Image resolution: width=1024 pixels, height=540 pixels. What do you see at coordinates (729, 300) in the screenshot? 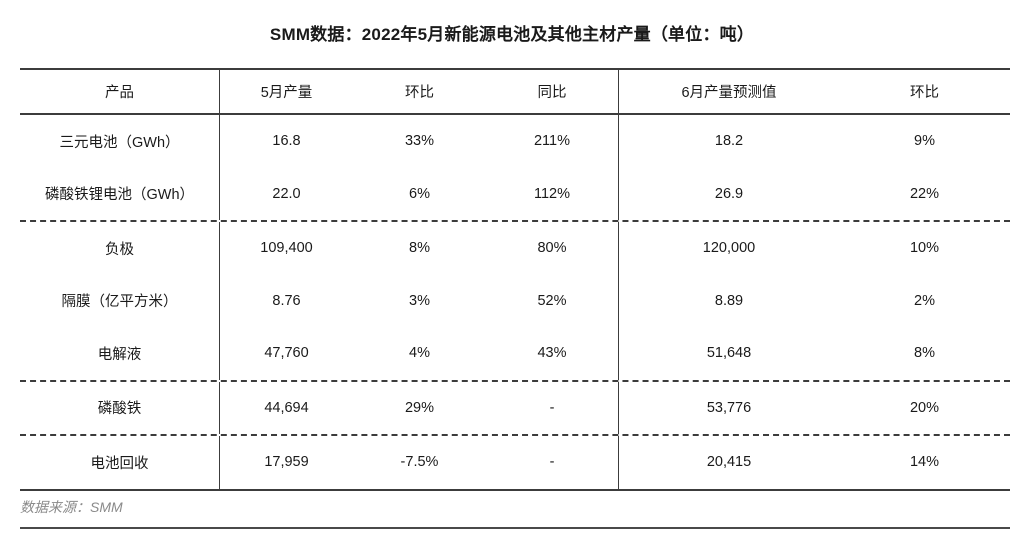
I see `value-cell: 8.89` at bounding box center [729, 300].